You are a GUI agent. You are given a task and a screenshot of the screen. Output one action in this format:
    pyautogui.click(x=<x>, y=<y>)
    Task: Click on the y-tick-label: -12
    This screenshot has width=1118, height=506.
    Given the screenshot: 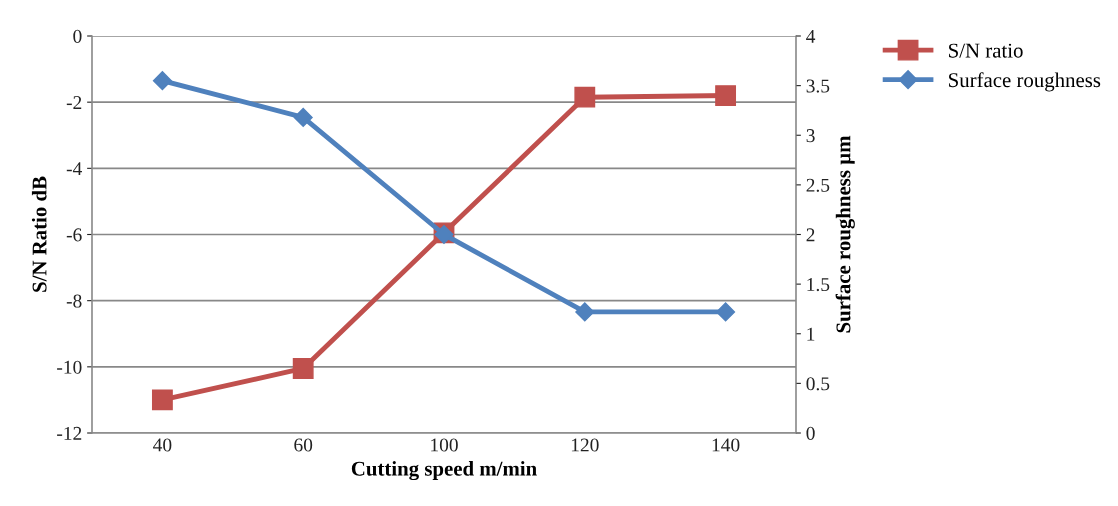 What is the action you would take?
    pyautogui.click(x=69, y=433)
    